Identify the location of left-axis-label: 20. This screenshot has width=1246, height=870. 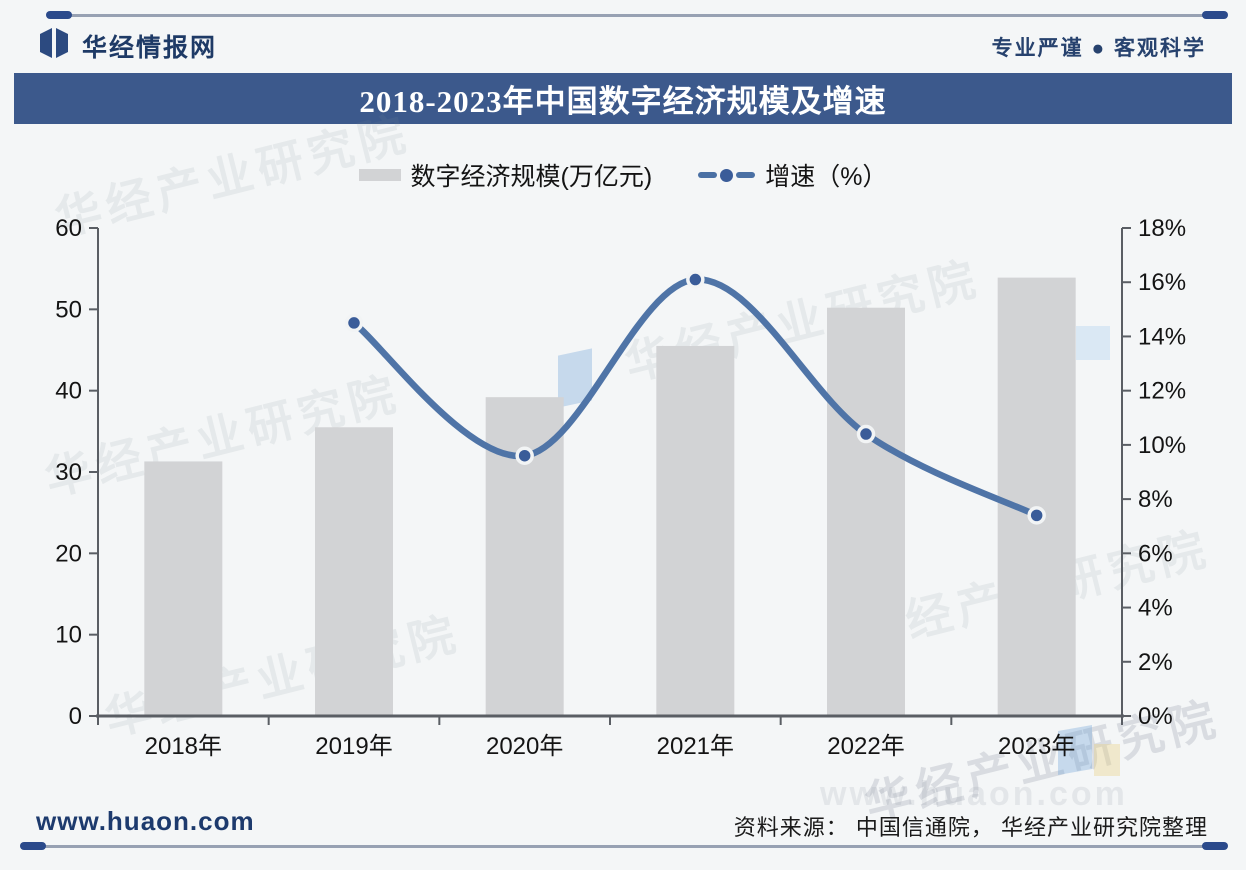
(68, 553).